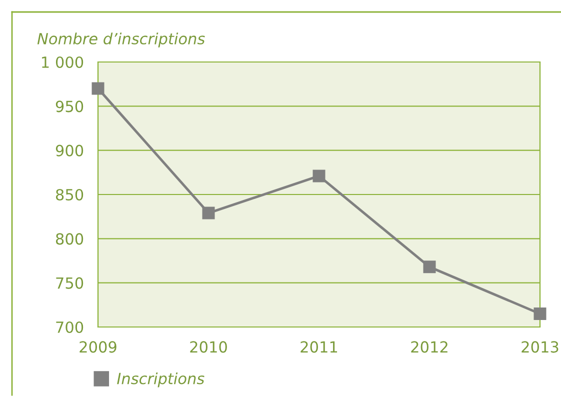 This screenshot has width=561, height=401. What do you see at coordinates (70, 194) in the screenshot?
I see `y-tick-label: 850` at bounding box center [70, 194].